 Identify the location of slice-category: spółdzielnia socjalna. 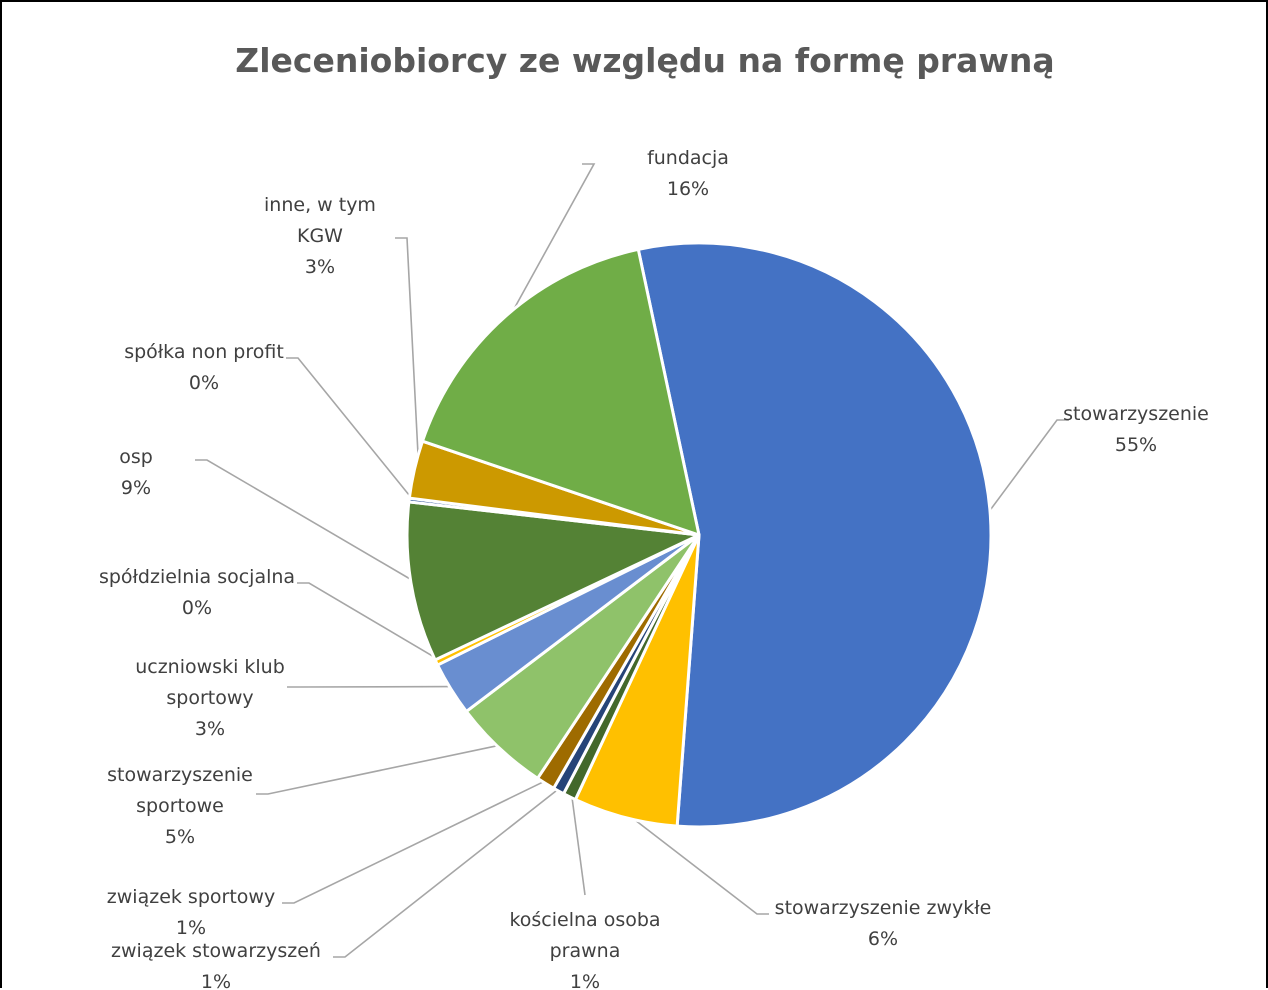
(197, 577).